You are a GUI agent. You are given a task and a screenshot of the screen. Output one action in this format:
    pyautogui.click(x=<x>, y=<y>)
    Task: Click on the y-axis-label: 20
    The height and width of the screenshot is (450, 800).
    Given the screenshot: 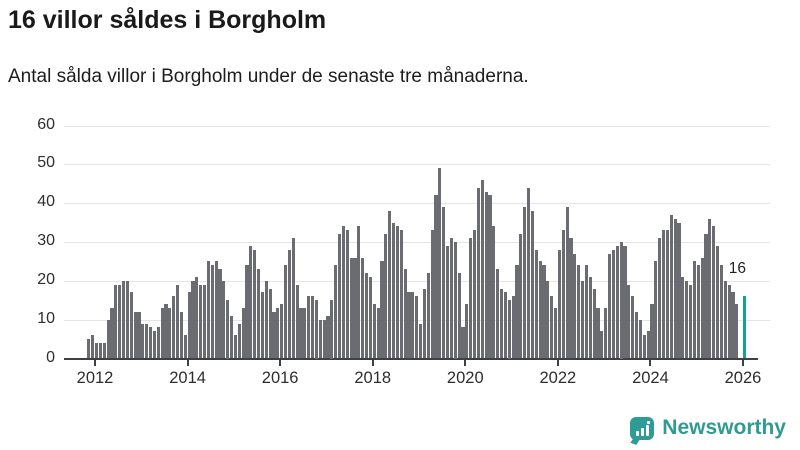 What is the action you would take?
    pyautogui.click(x=46, y=279)
    